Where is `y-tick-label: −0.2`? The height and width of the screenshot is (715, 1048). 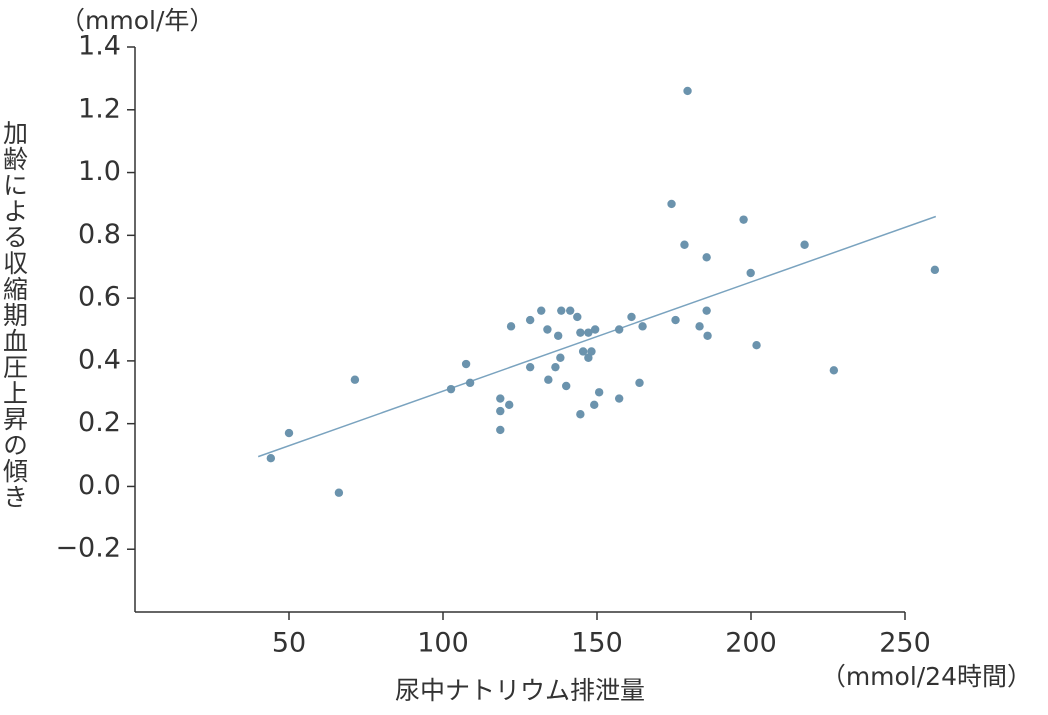
y-tick-label: −0.2 is located at coordinates (88, 548).